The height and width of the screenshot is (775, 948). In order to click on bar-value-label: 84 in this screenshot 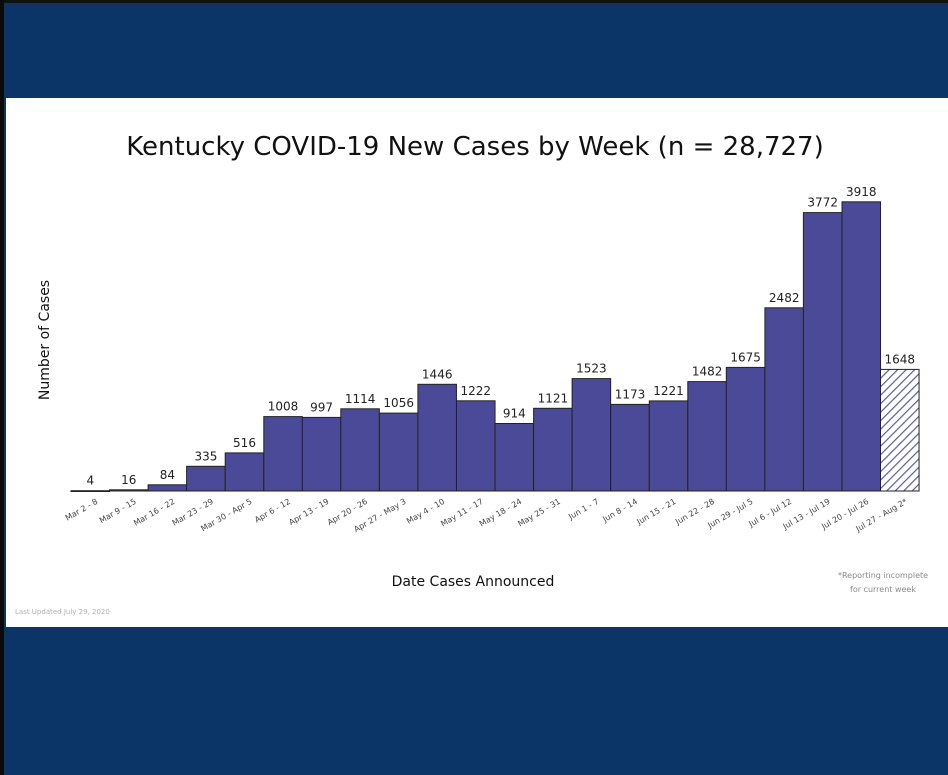, I will do `click(167, 475)`.